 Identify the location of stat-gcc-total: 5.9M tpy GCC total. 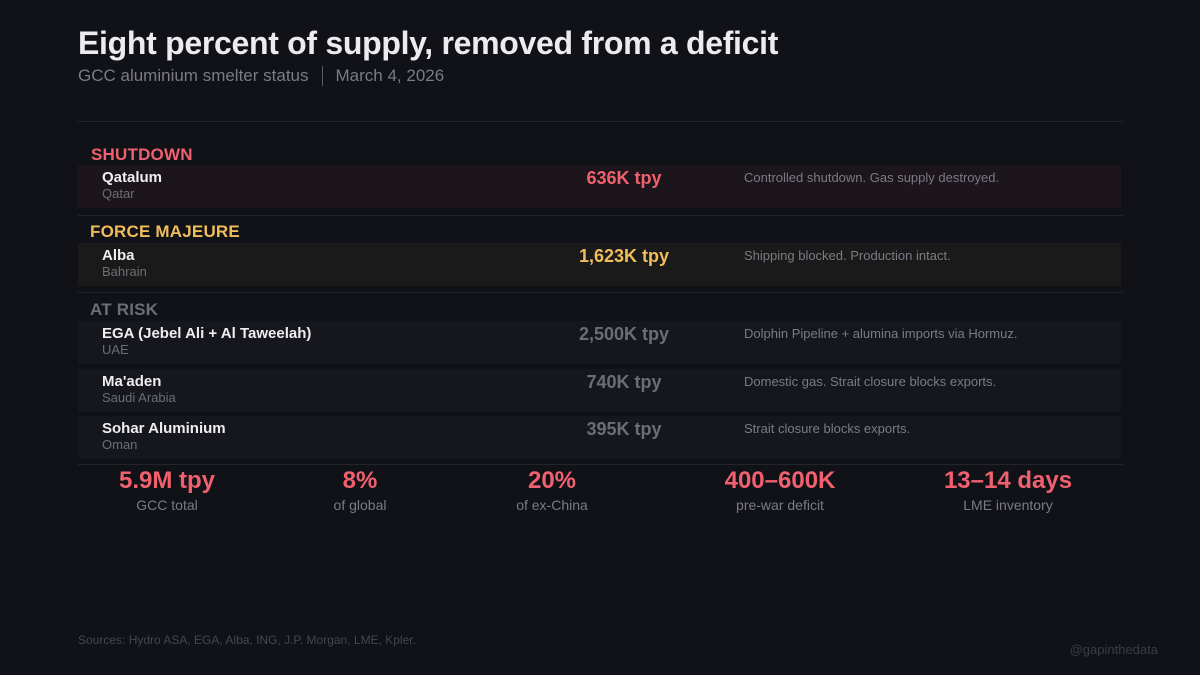
(167, 489).